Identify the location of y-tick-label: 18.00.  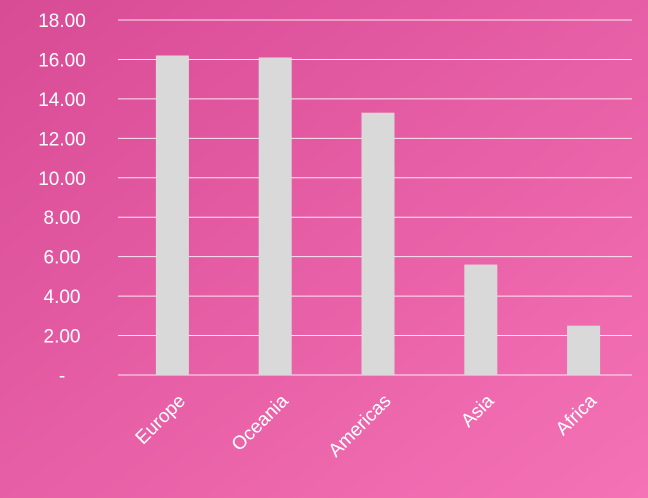
(62, 21).